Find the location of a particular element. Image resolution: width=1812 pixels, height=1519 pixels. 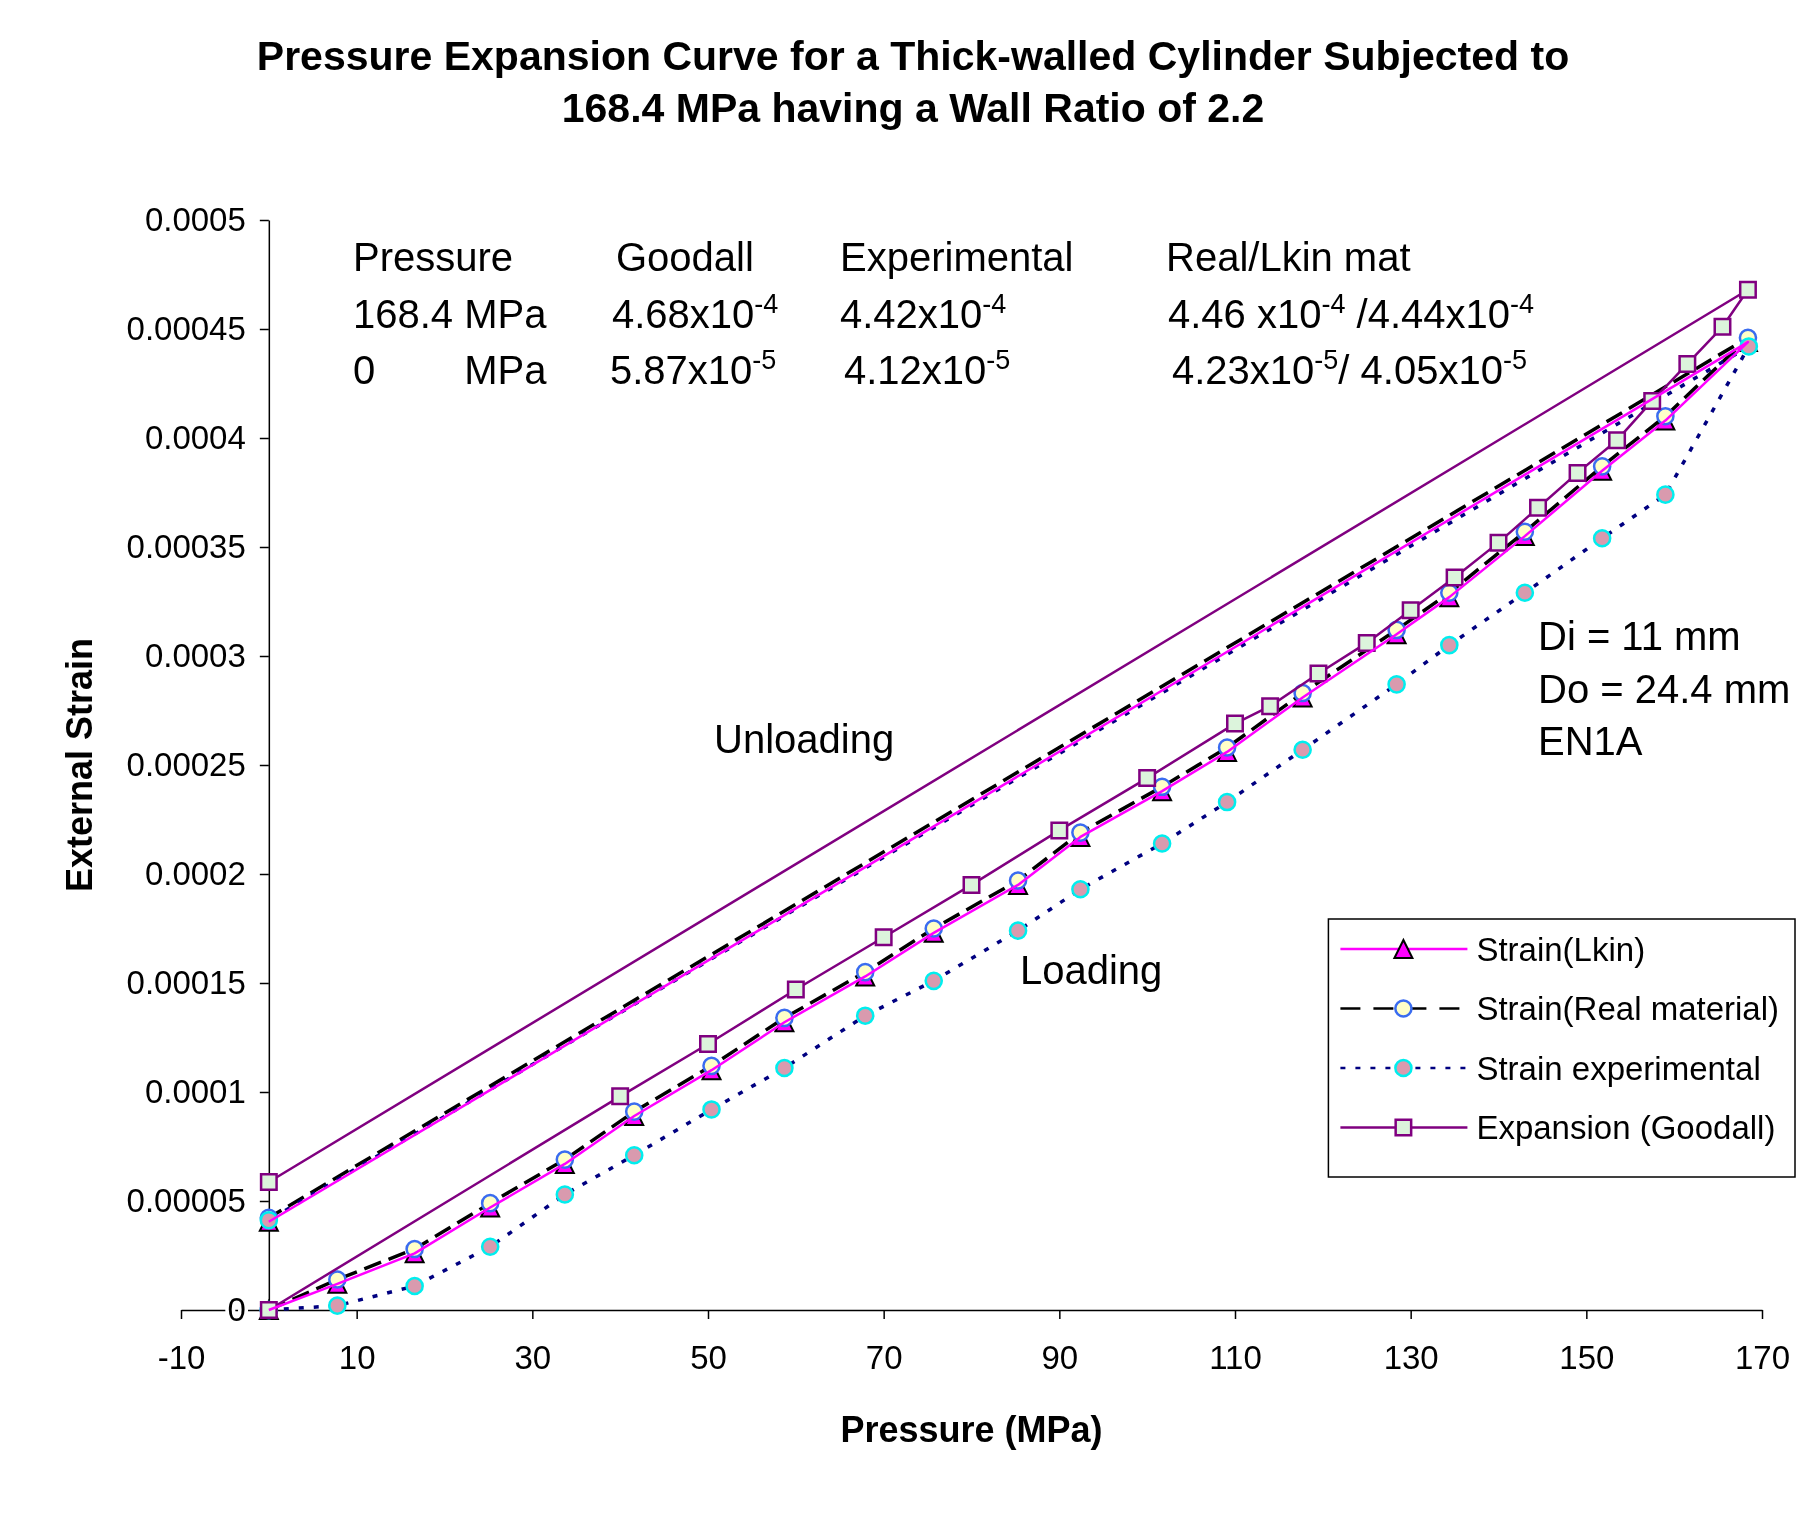

y-tick-label: 0.00025 is located at coordinates (186, 765).